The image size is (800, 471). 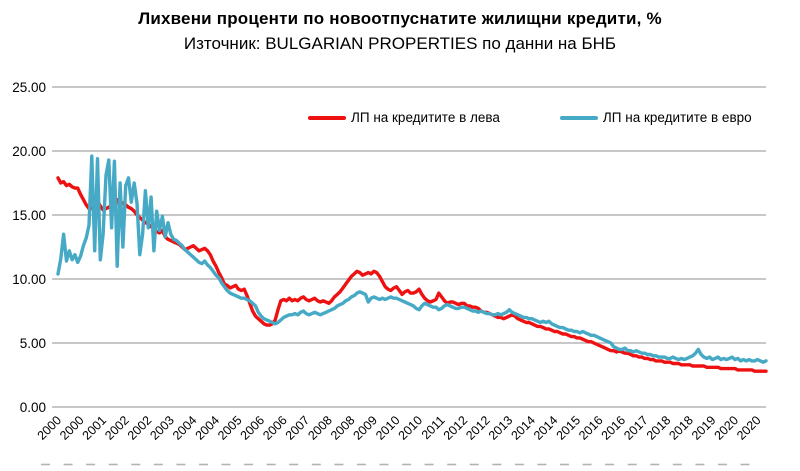 What do you see at coordinates (29, 87) in the screenshot?
I see `y-tick-label: 25.00` at bounding box center [29, 87].